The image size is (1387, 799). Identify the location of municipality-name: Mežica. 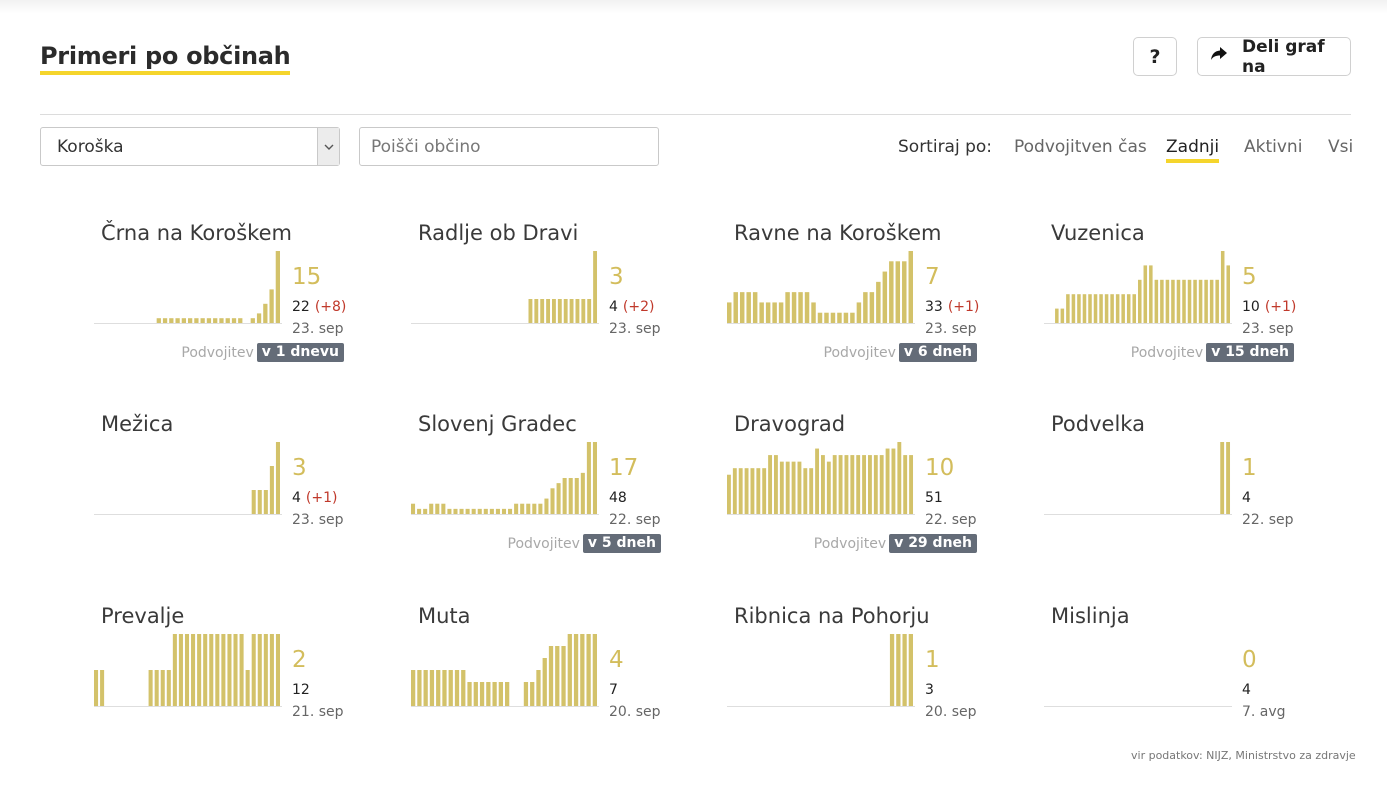
(137, 424).